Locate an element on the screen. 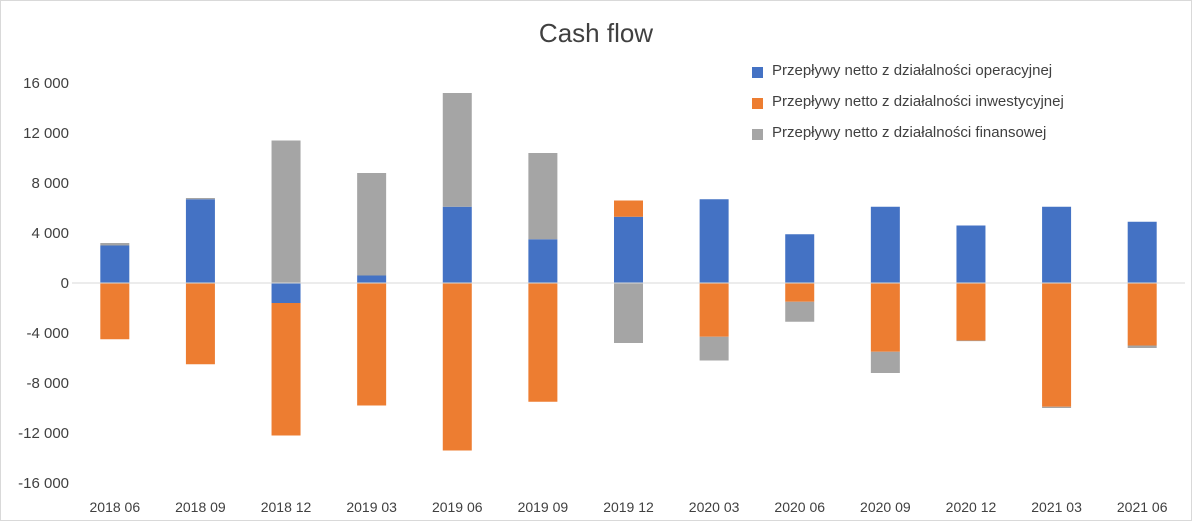  x-tick-label: 2020 06 is located at coordinates (799, 507).